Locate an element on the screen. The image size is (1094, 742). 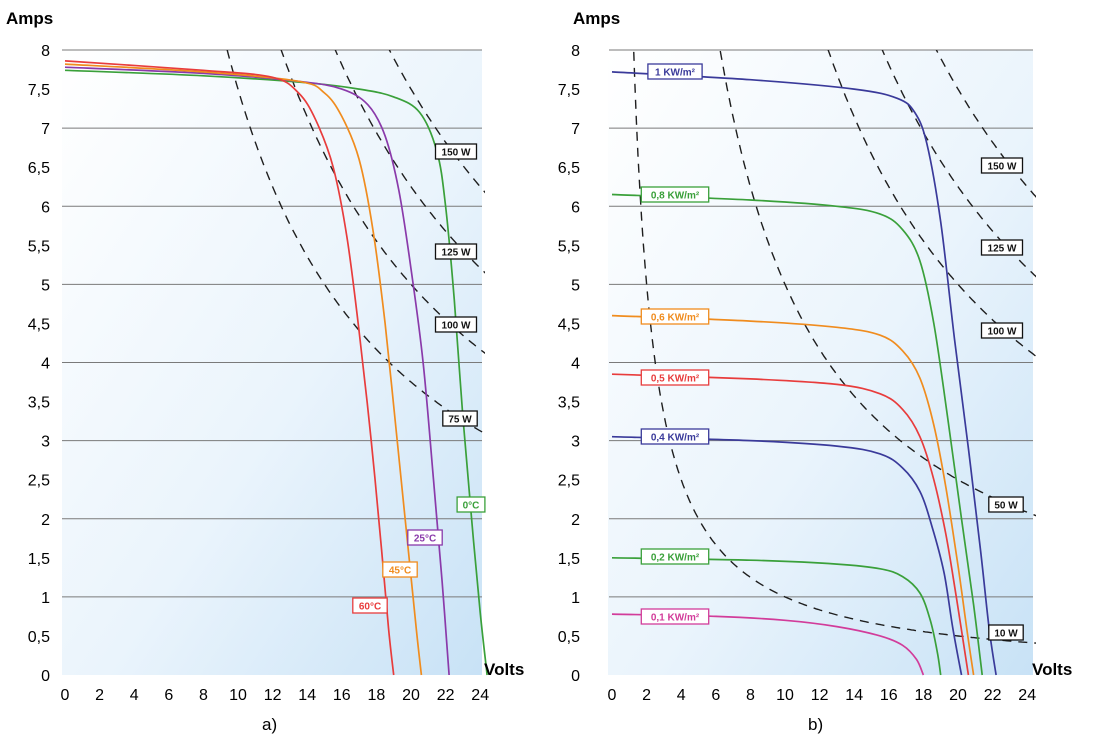
series-label-text: 0,5 KW/m² is located at coordinates (675, 379).